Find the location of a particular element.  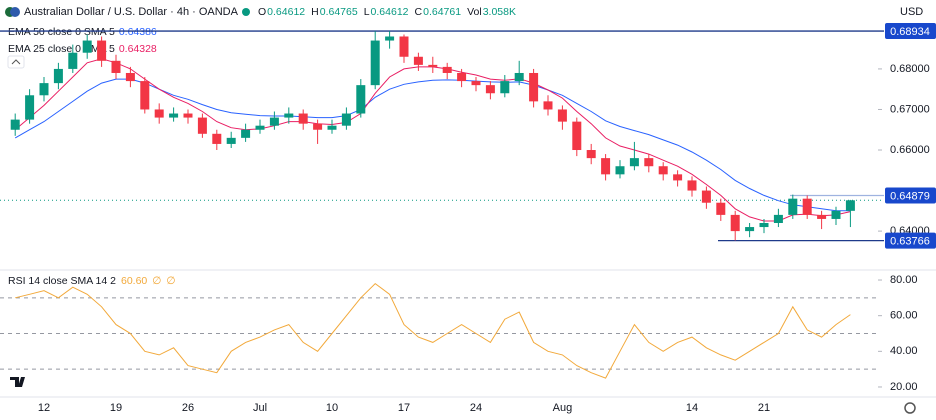

quote-value: 0.64765 is located at coordinates (339, 12).